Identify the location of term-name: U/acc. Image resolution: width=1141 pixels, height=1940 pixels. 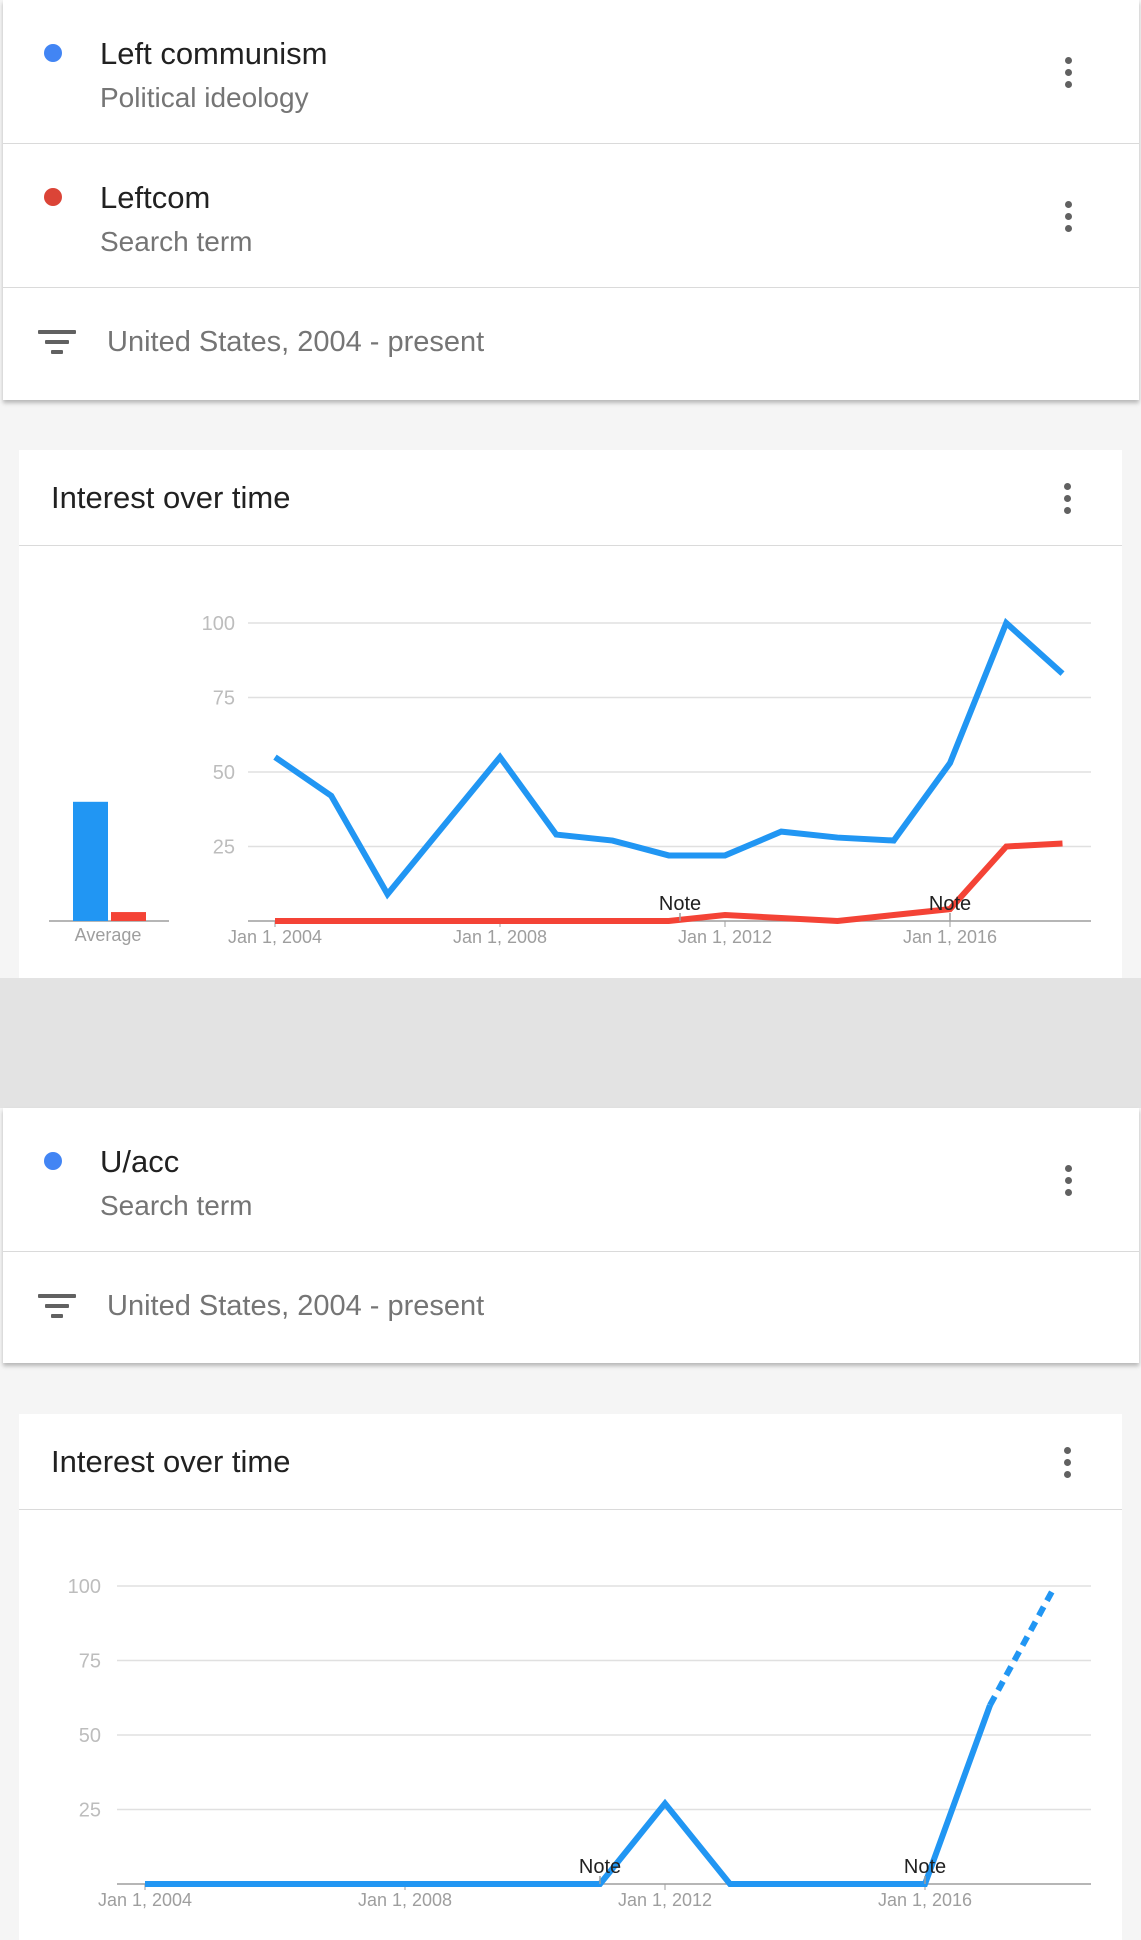
(140, 1161).